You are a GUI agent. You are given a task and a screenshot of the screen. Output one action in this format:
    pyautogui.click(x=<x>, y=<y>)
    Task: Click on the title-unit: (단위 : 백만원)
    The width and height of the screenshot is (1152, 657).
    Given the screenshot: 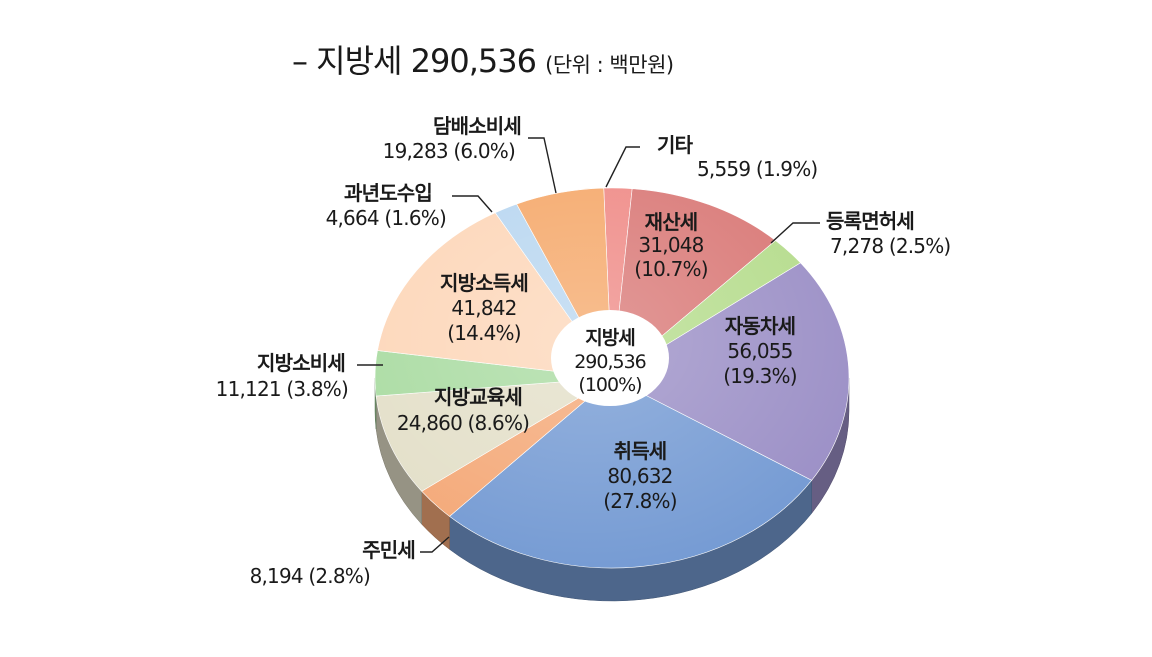 What is the action you would take?
    pyautogui.click(x=609, y=65)
    